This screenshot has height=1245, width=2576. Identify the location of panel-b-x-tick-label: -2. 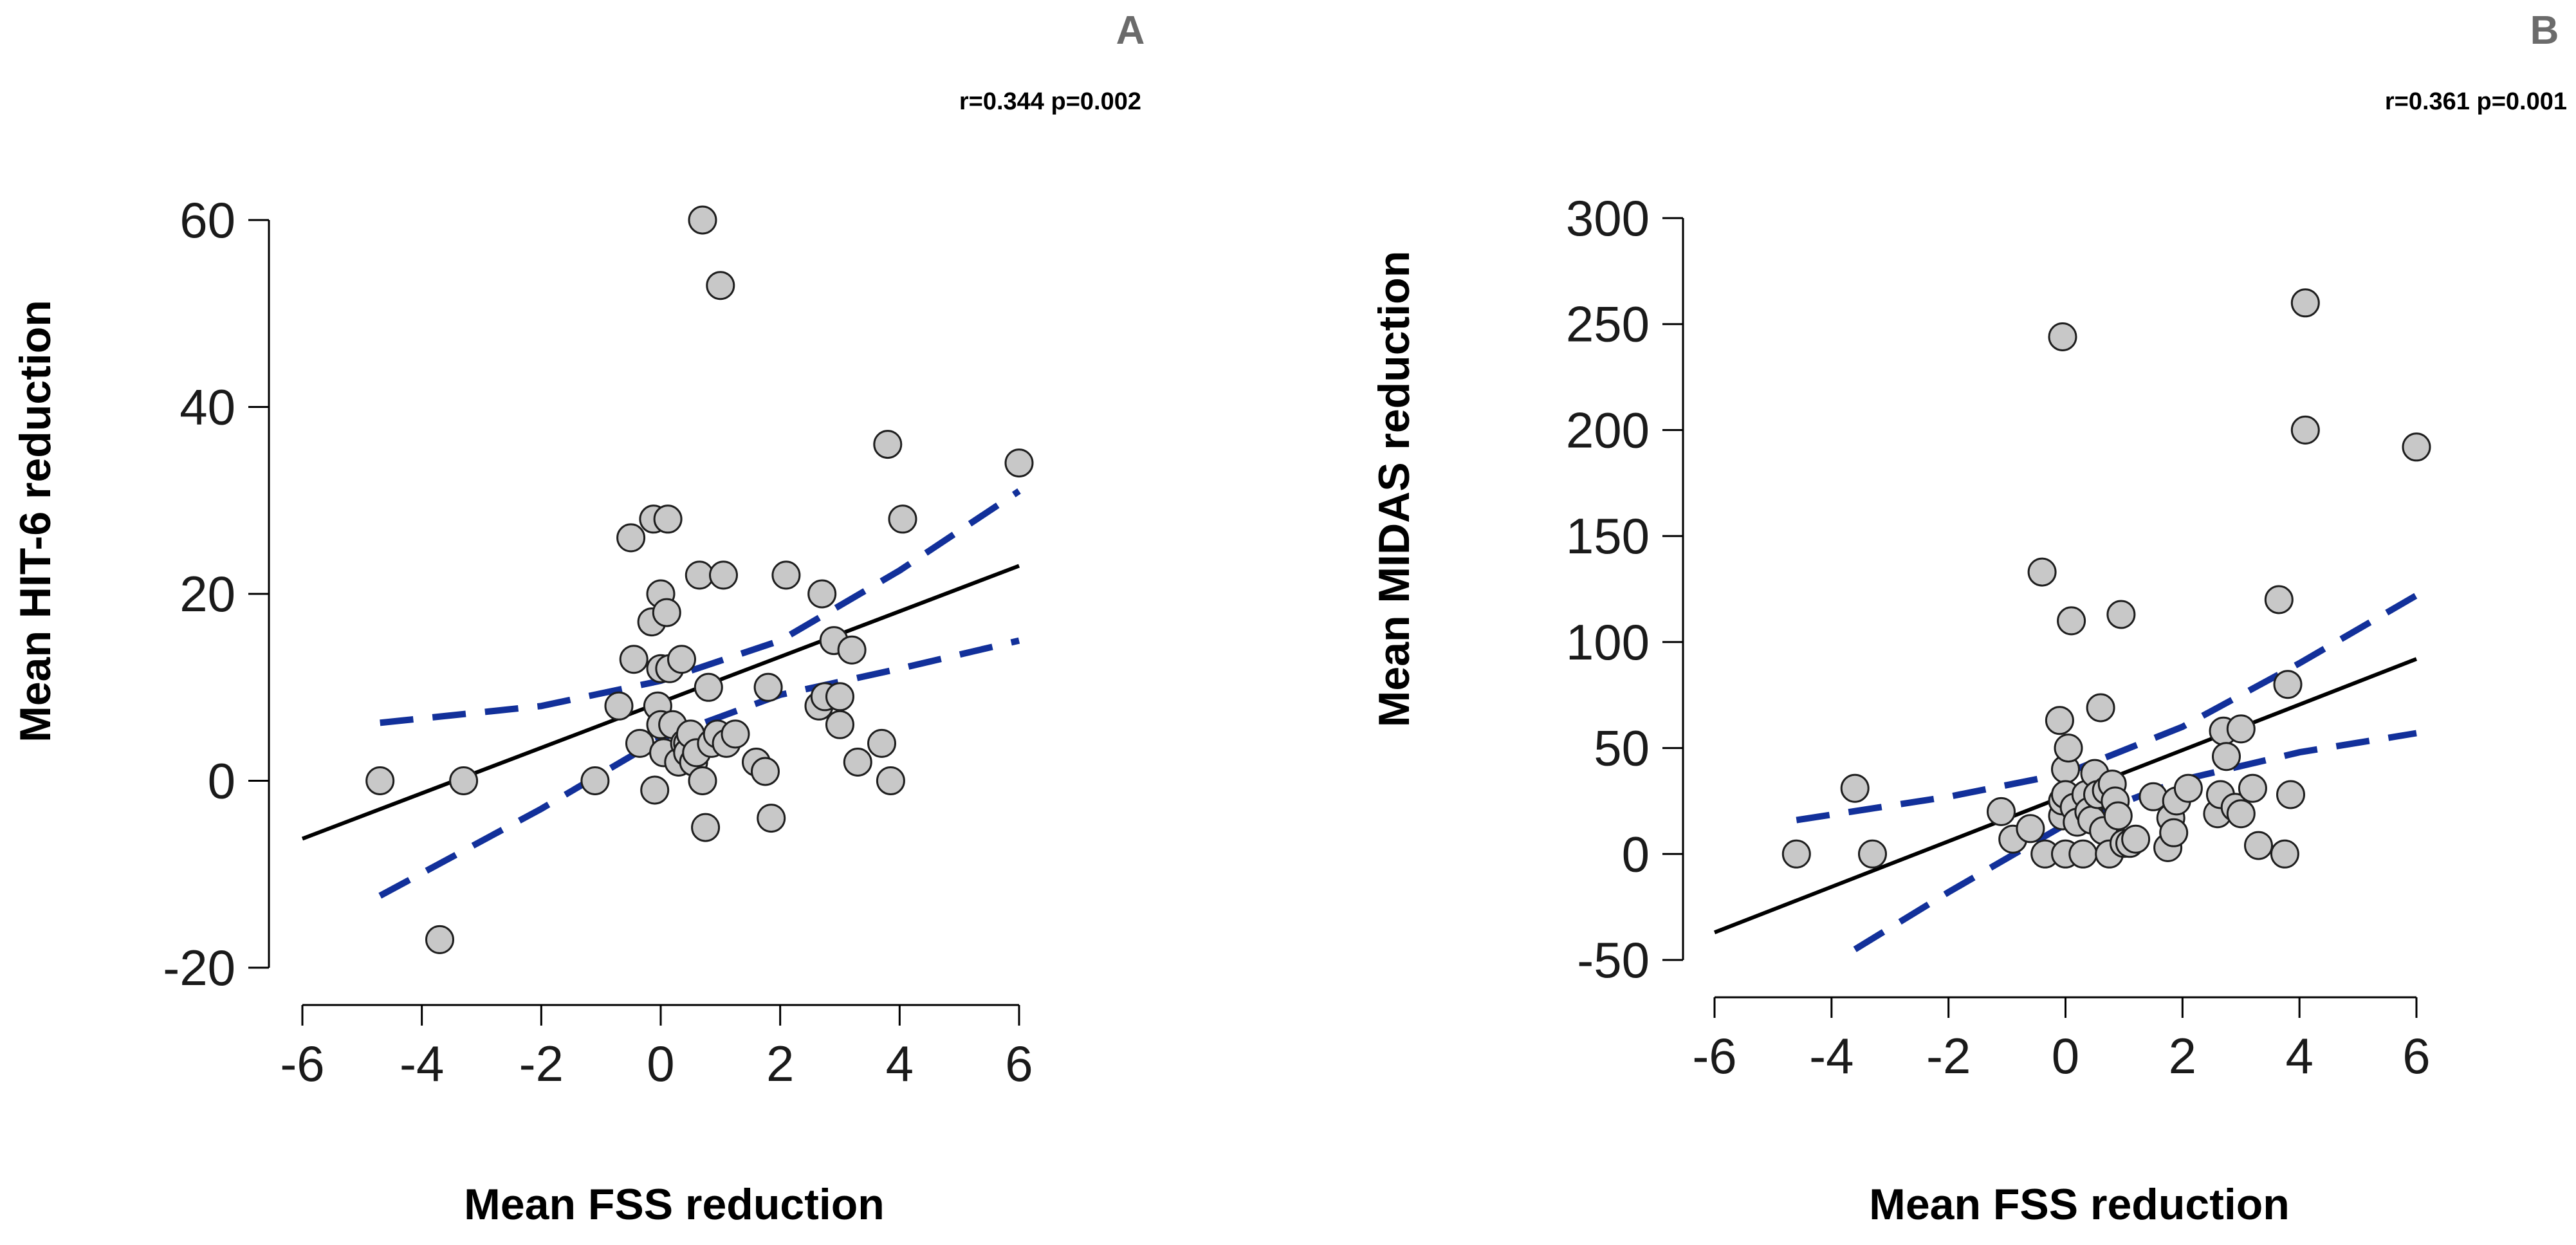
(1948, 1056).